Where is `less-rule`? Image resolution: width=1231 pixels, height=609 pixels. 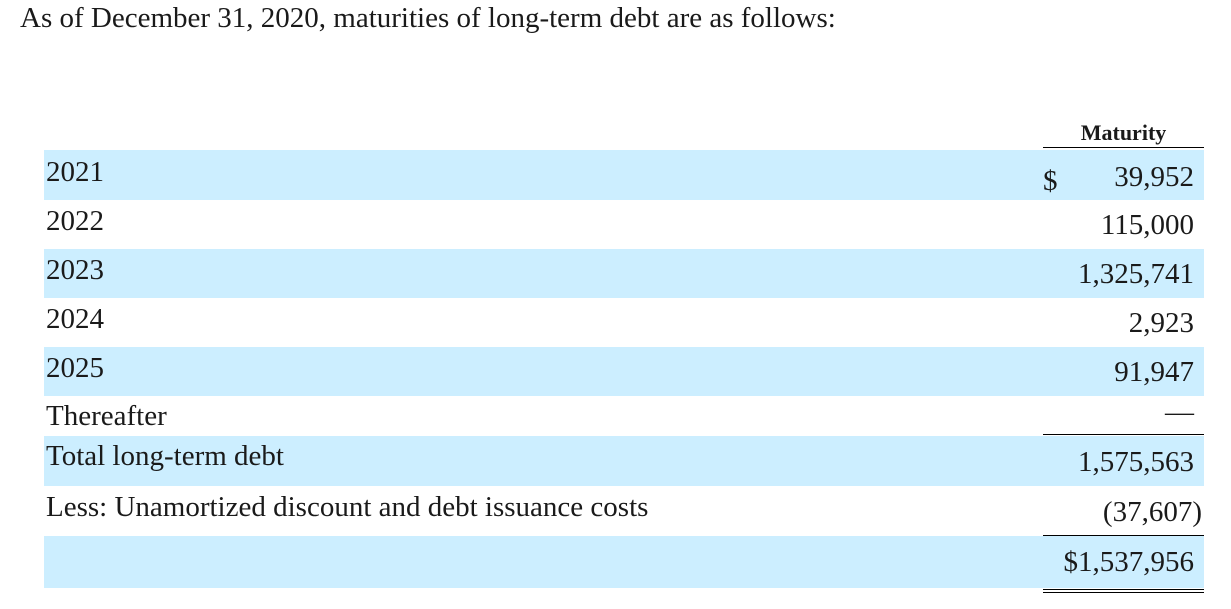
less-rule is located at coordinates (1123, 535).